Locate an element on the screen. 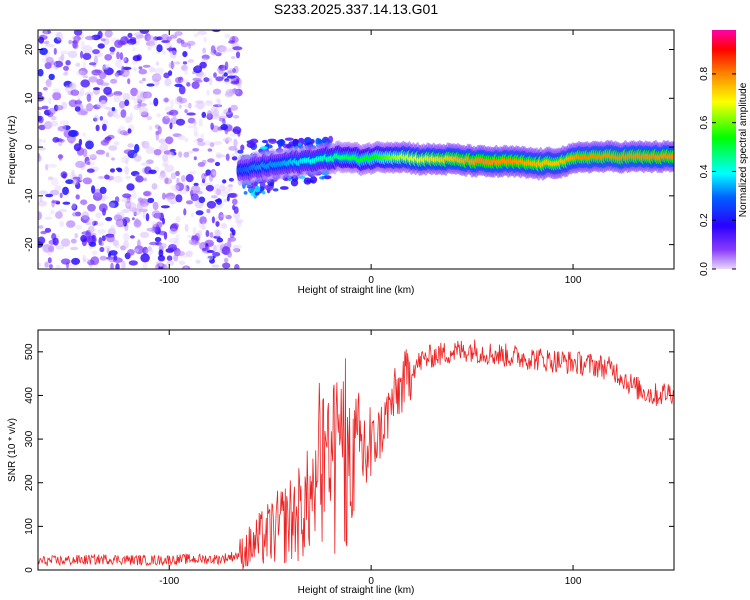  snr-x-label: Height of straight line (km) is located at coordinates (356, 590).